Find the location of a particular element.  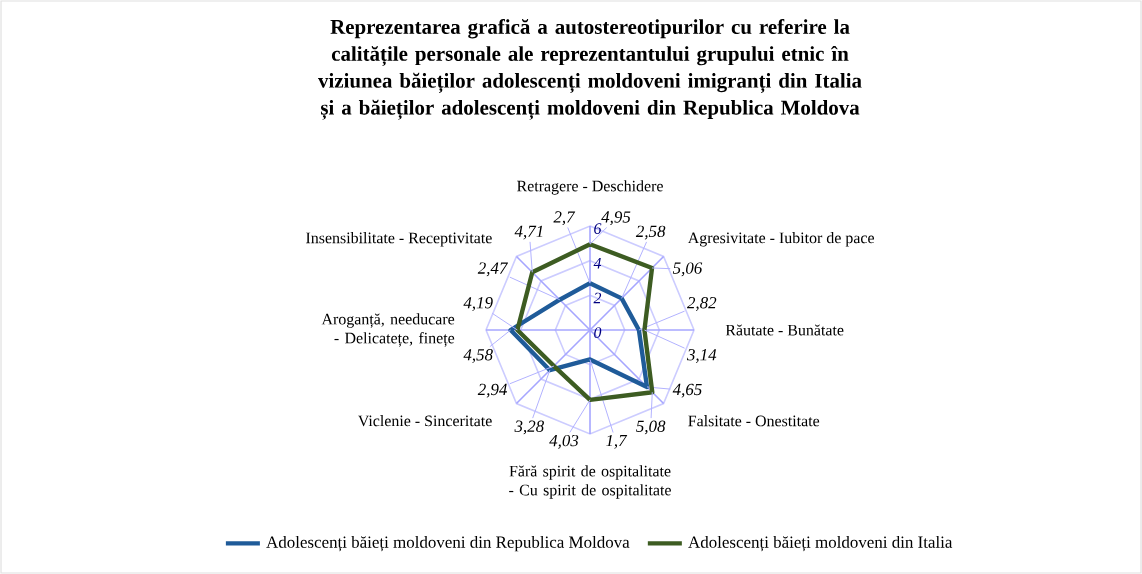

legend-label: Adolescenți băieți moldoveni din Italia is located at coordinates (820, 543).